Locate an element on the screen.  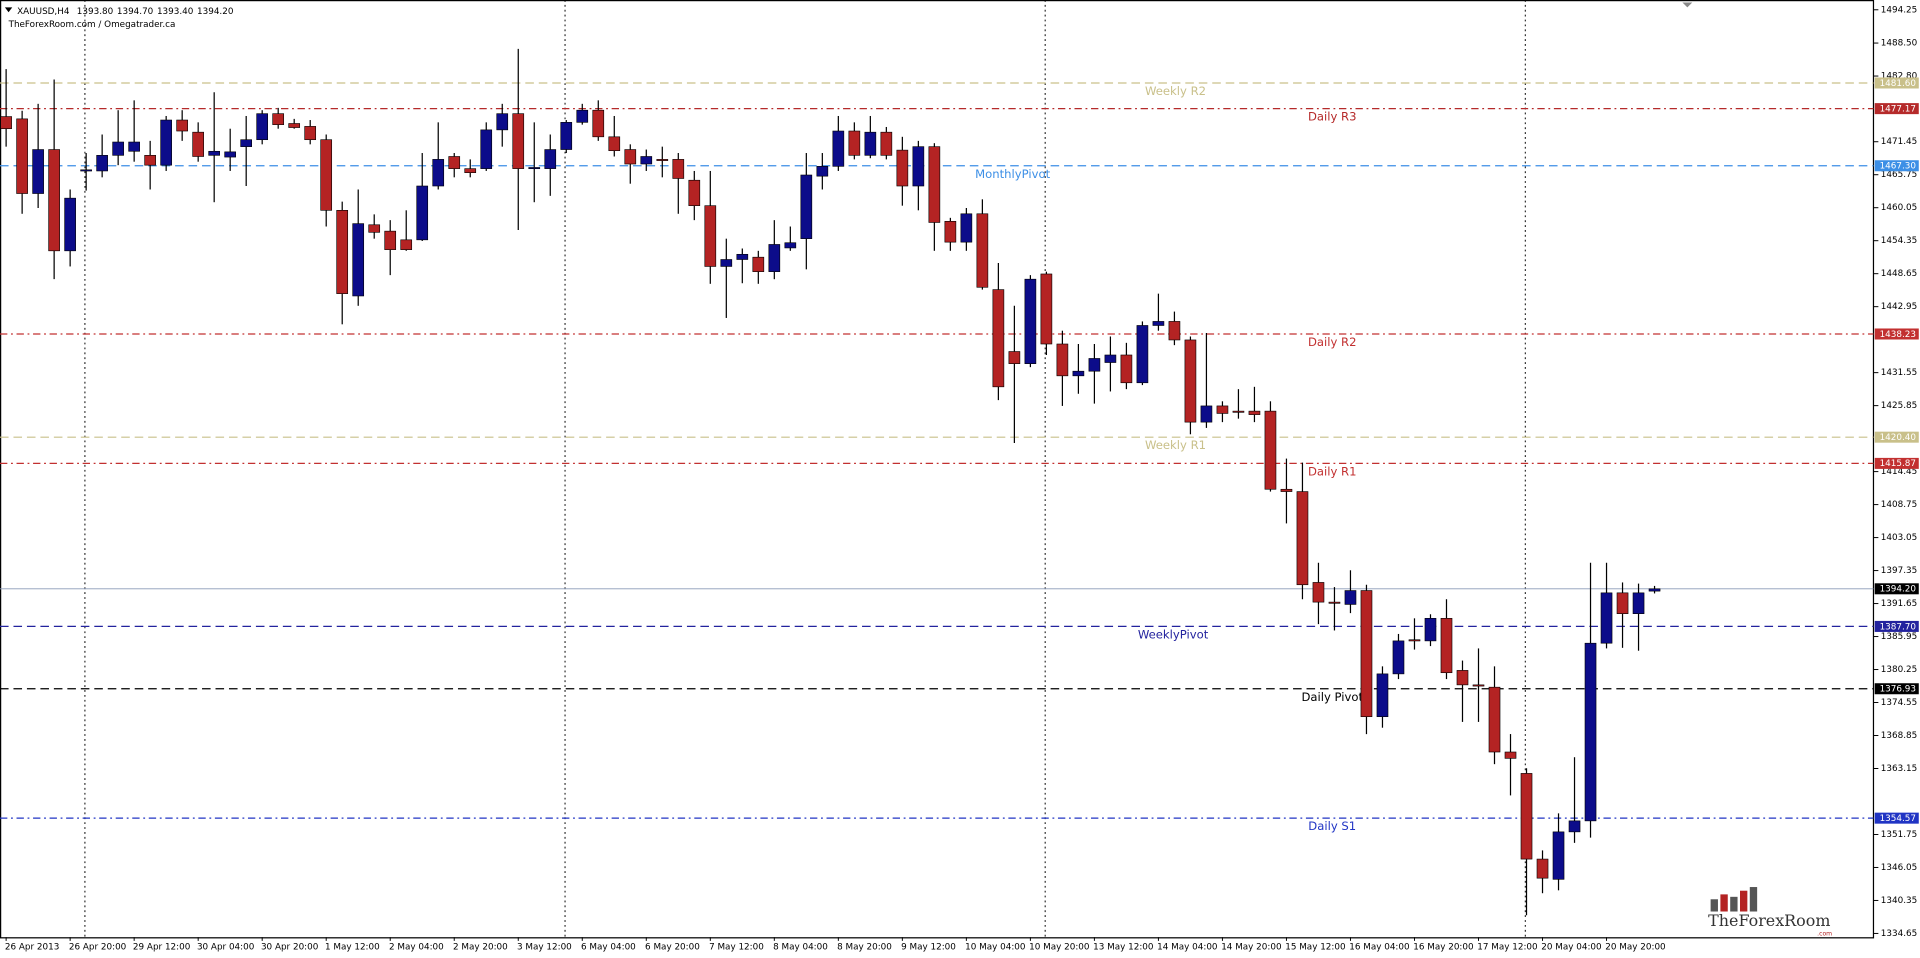
x-tick-label: 30 Apr 20:00 is located at coordinates (290, 947).